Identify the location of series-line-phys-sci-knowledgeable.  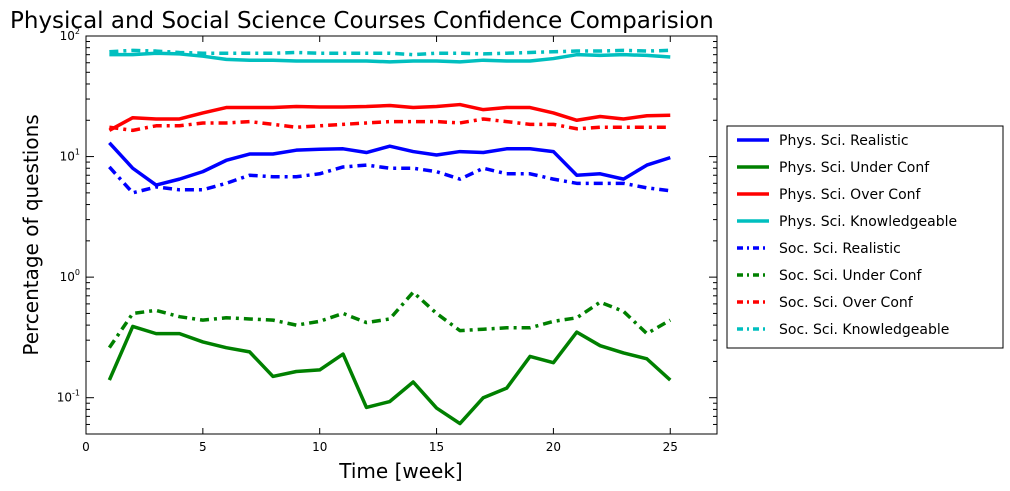
(390, 57).